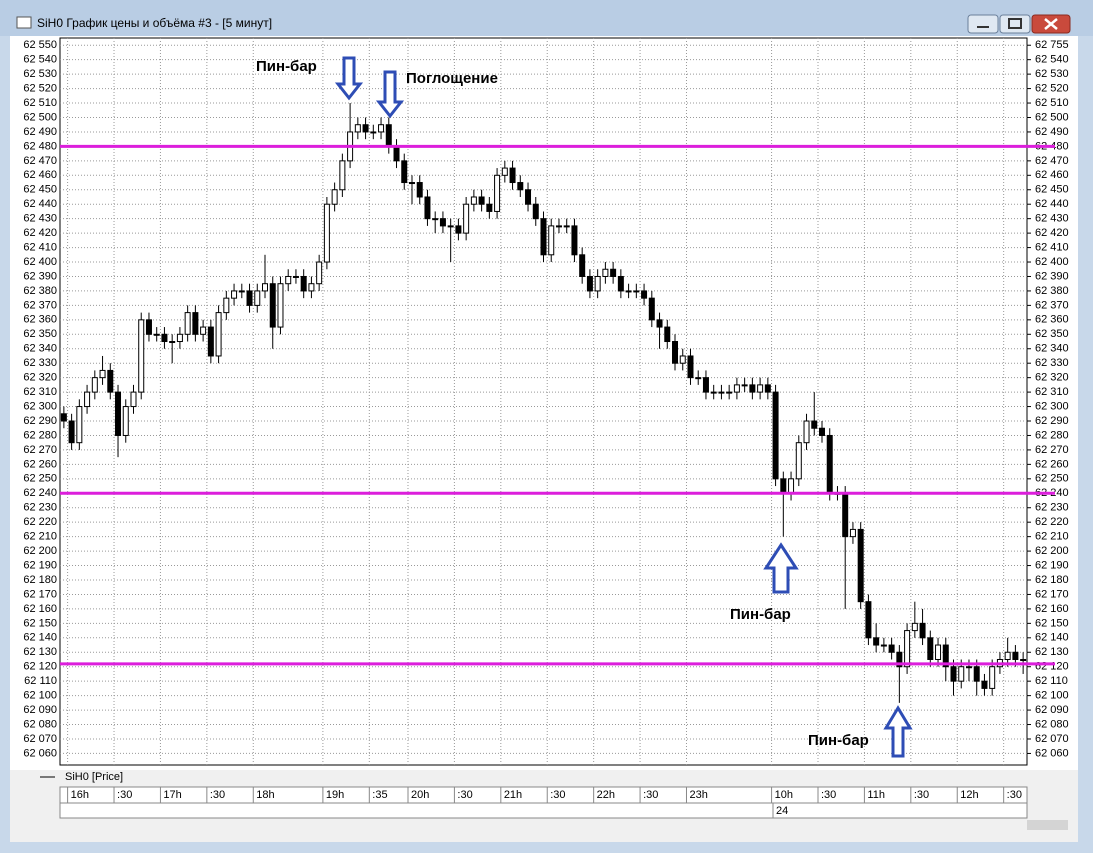  I want to click on y2-tick-label: 62 350, so click(1052, 334).